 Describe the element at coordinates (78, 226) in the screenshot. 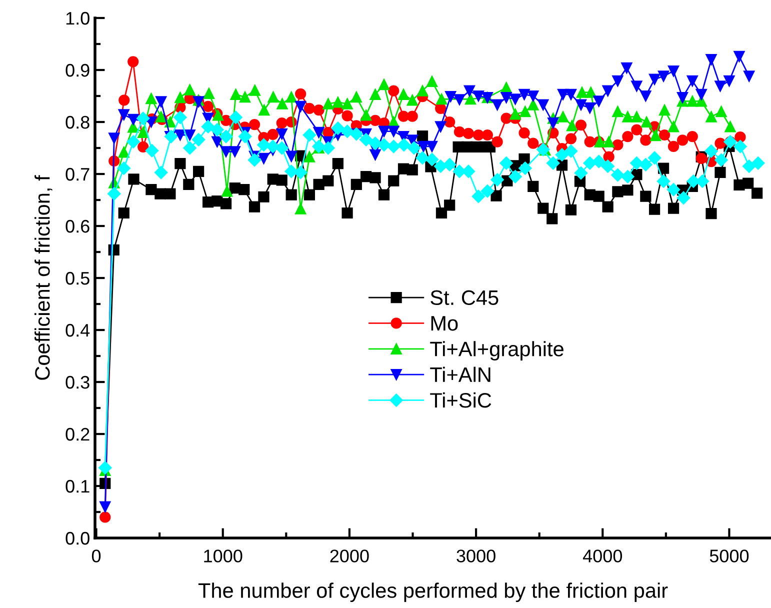

I see `y-tick-label: 0.6` at that location.